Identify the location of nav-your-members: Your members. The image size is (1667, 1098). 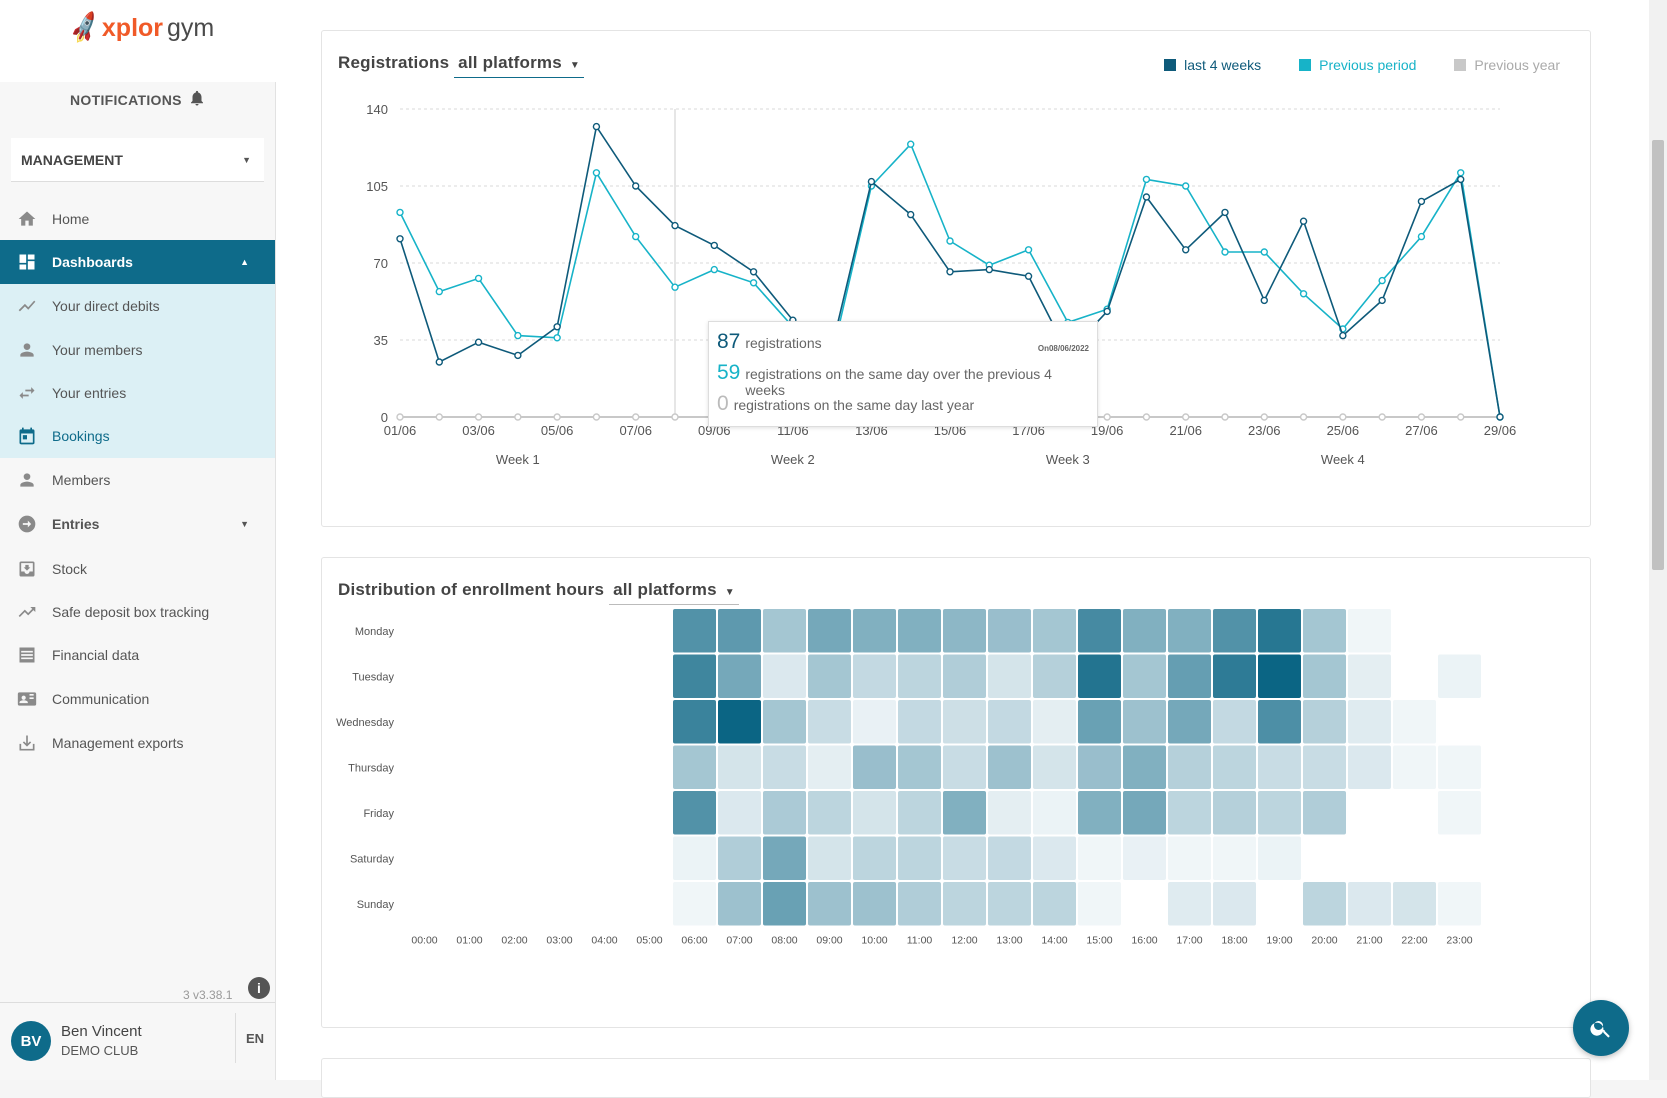
(137, 350).